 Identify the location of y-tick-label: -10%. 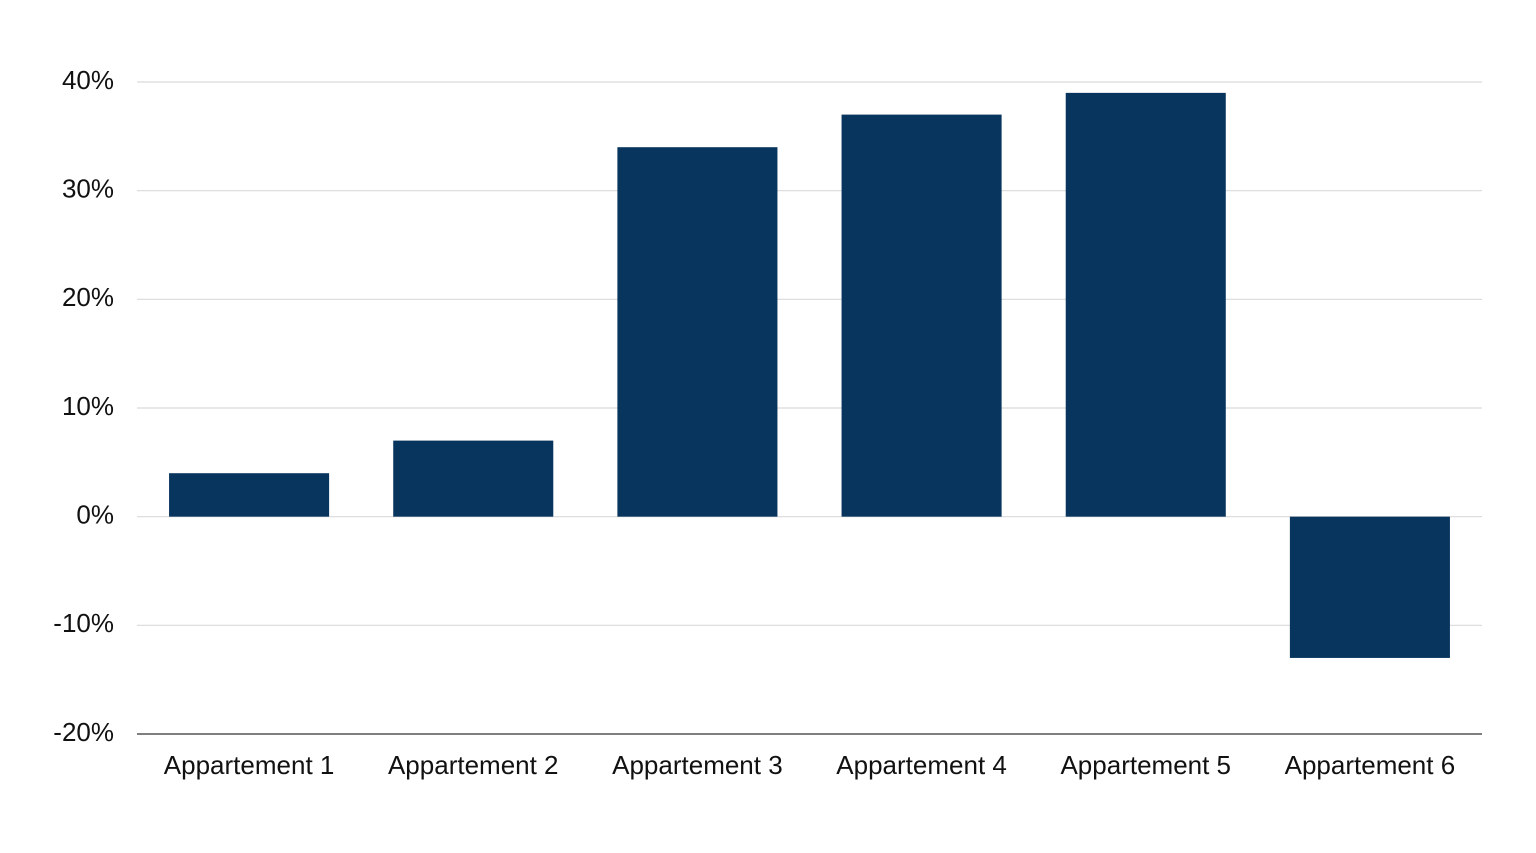
(83, 623).